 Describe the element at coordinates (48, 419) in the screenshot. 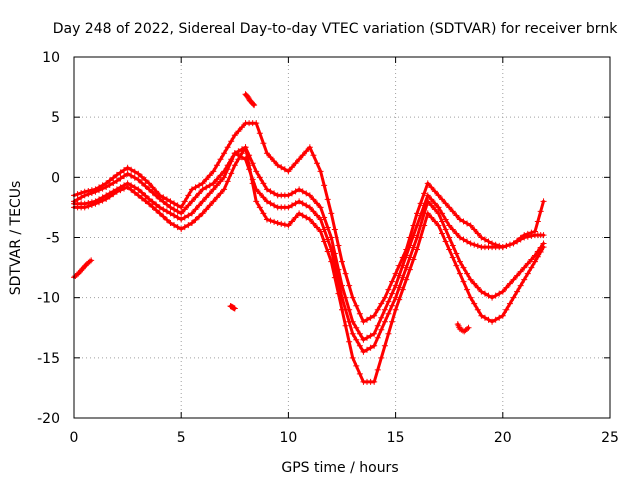

I see `y-tick-label: -20` at that location.